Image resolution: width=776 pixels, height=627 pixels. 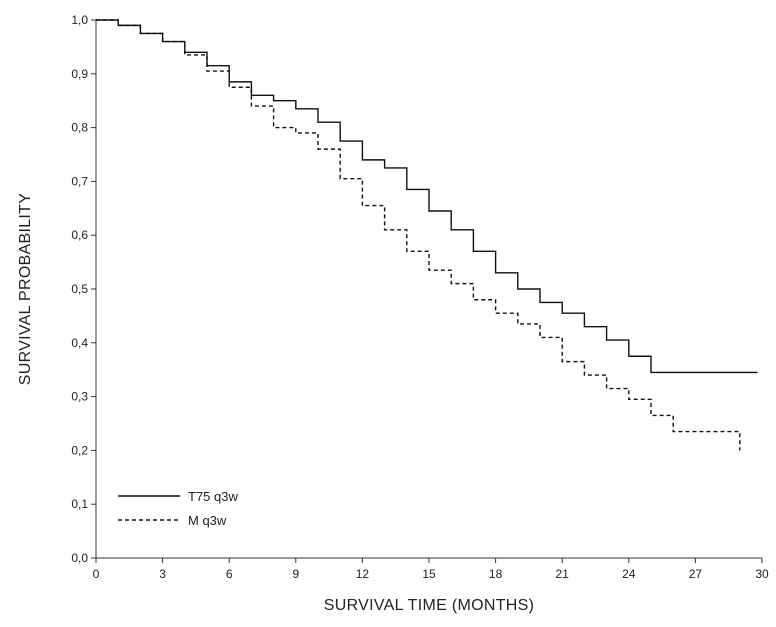 What do you see at coordinates (229, 574) in the screenshot?
I see `x-tick-label: 6` at bounding box center [229, 574].